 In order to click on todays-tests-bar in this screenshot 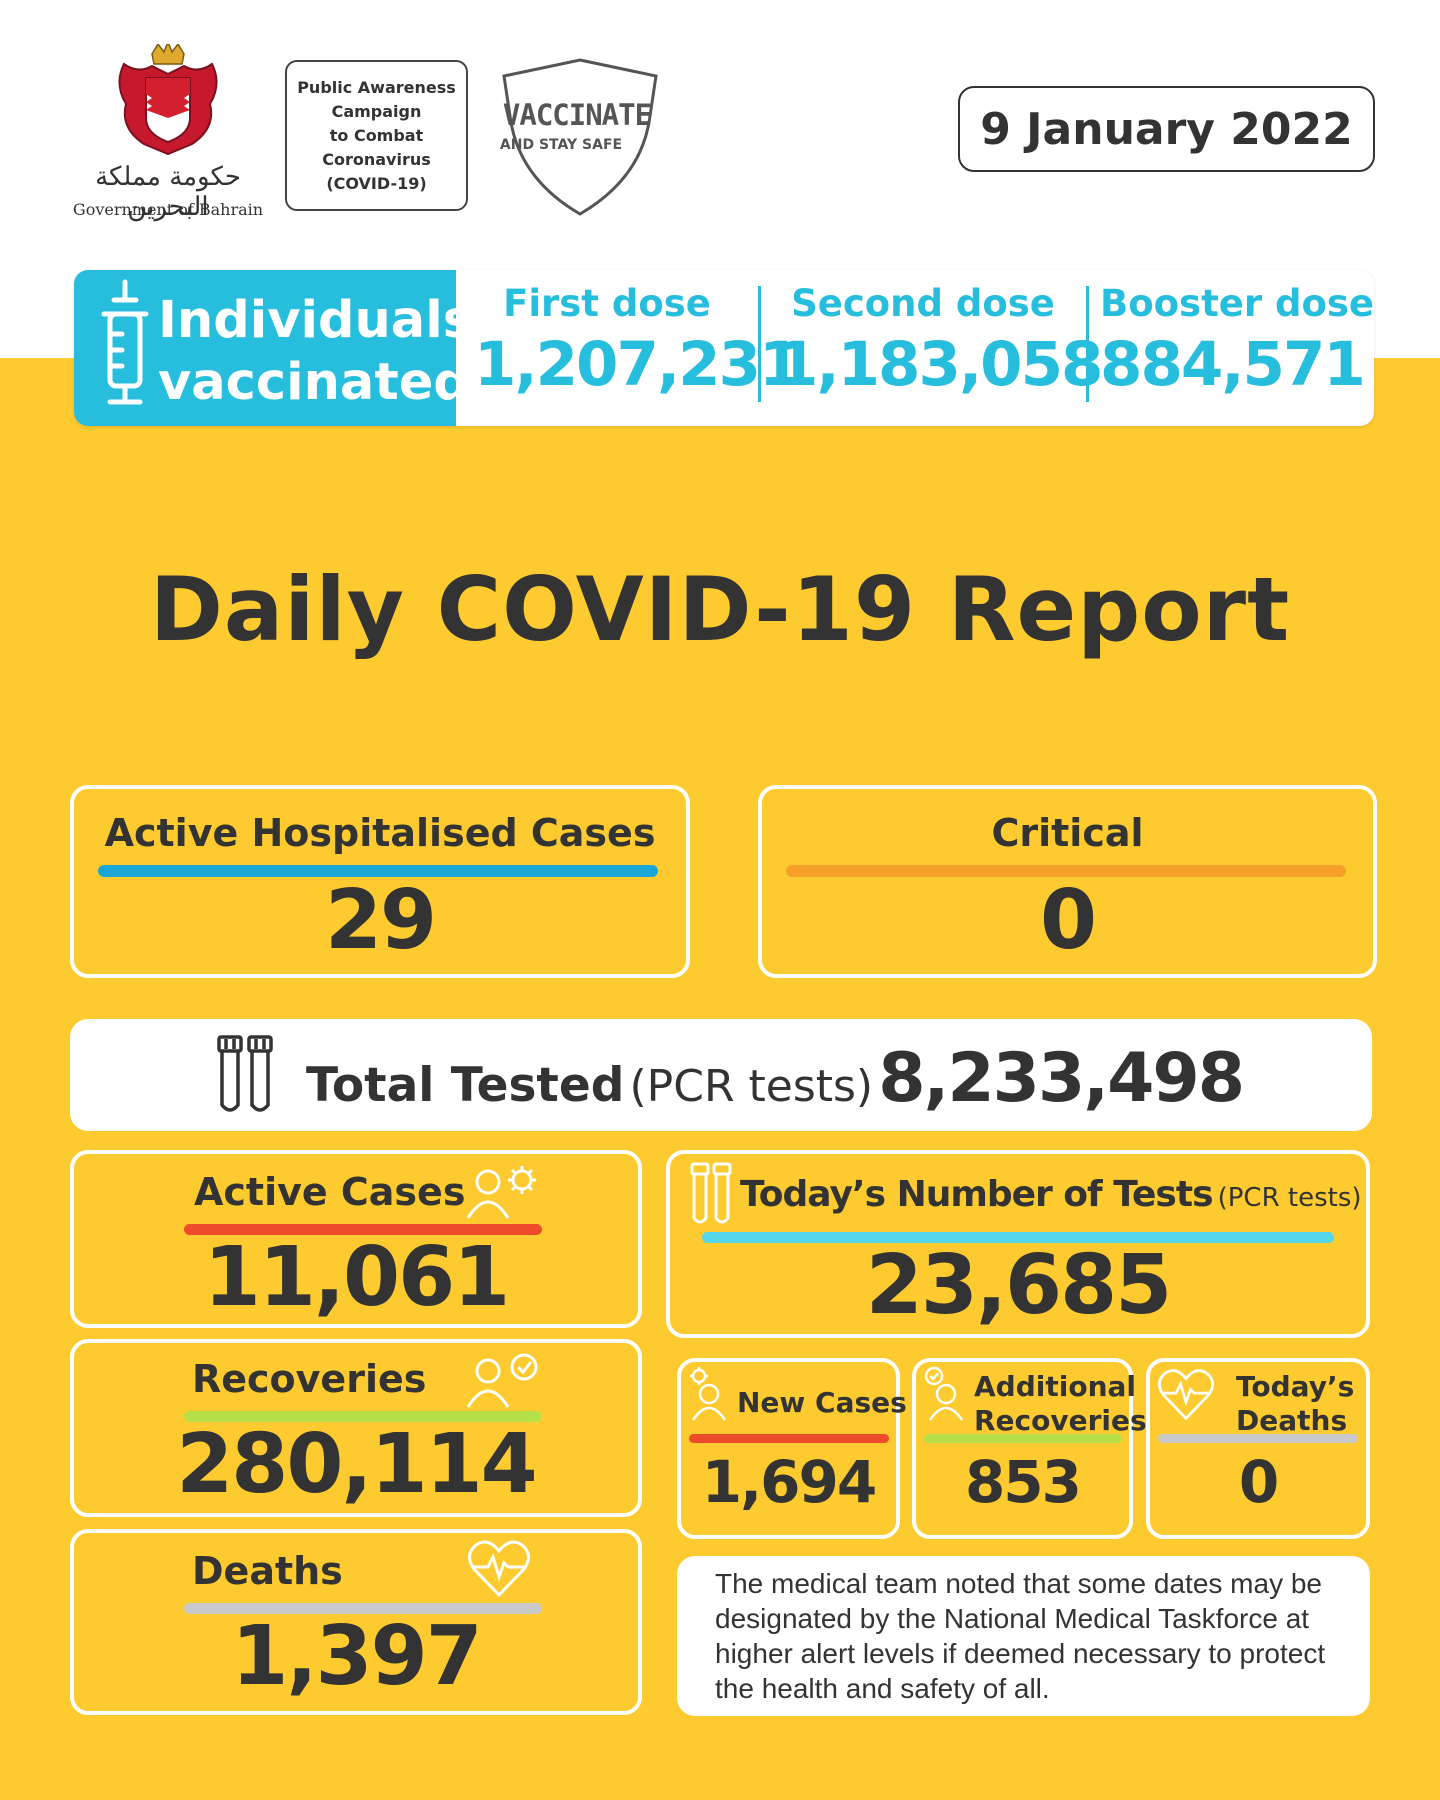, I will do `click(1018, 1237)`.